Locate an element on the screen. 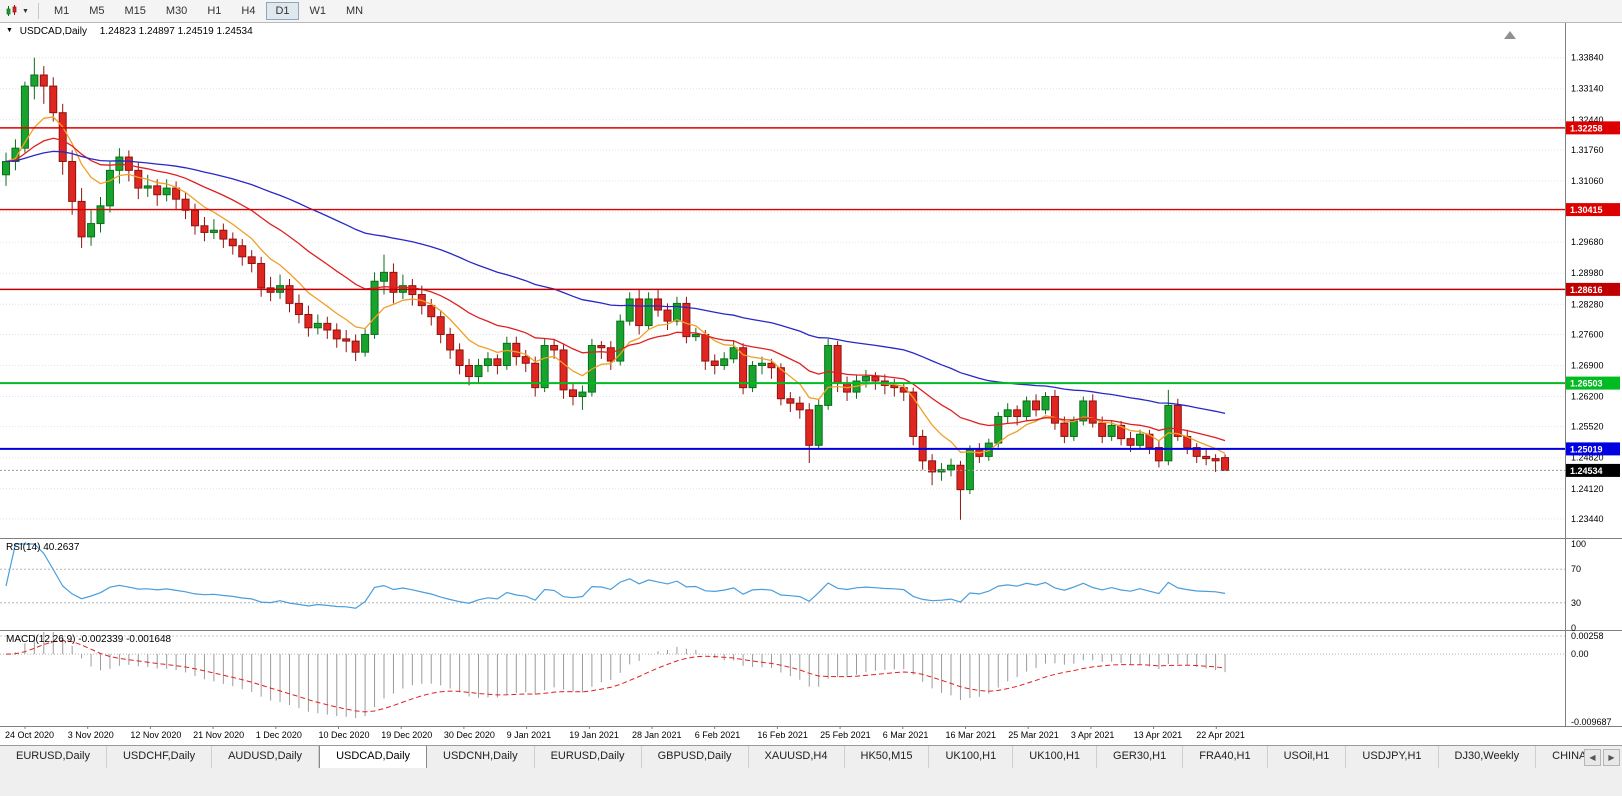 Image resolution: width=1622 pixels, height=796 pixels. timeframe-m30: M30 is located at coordinates (176, 11).